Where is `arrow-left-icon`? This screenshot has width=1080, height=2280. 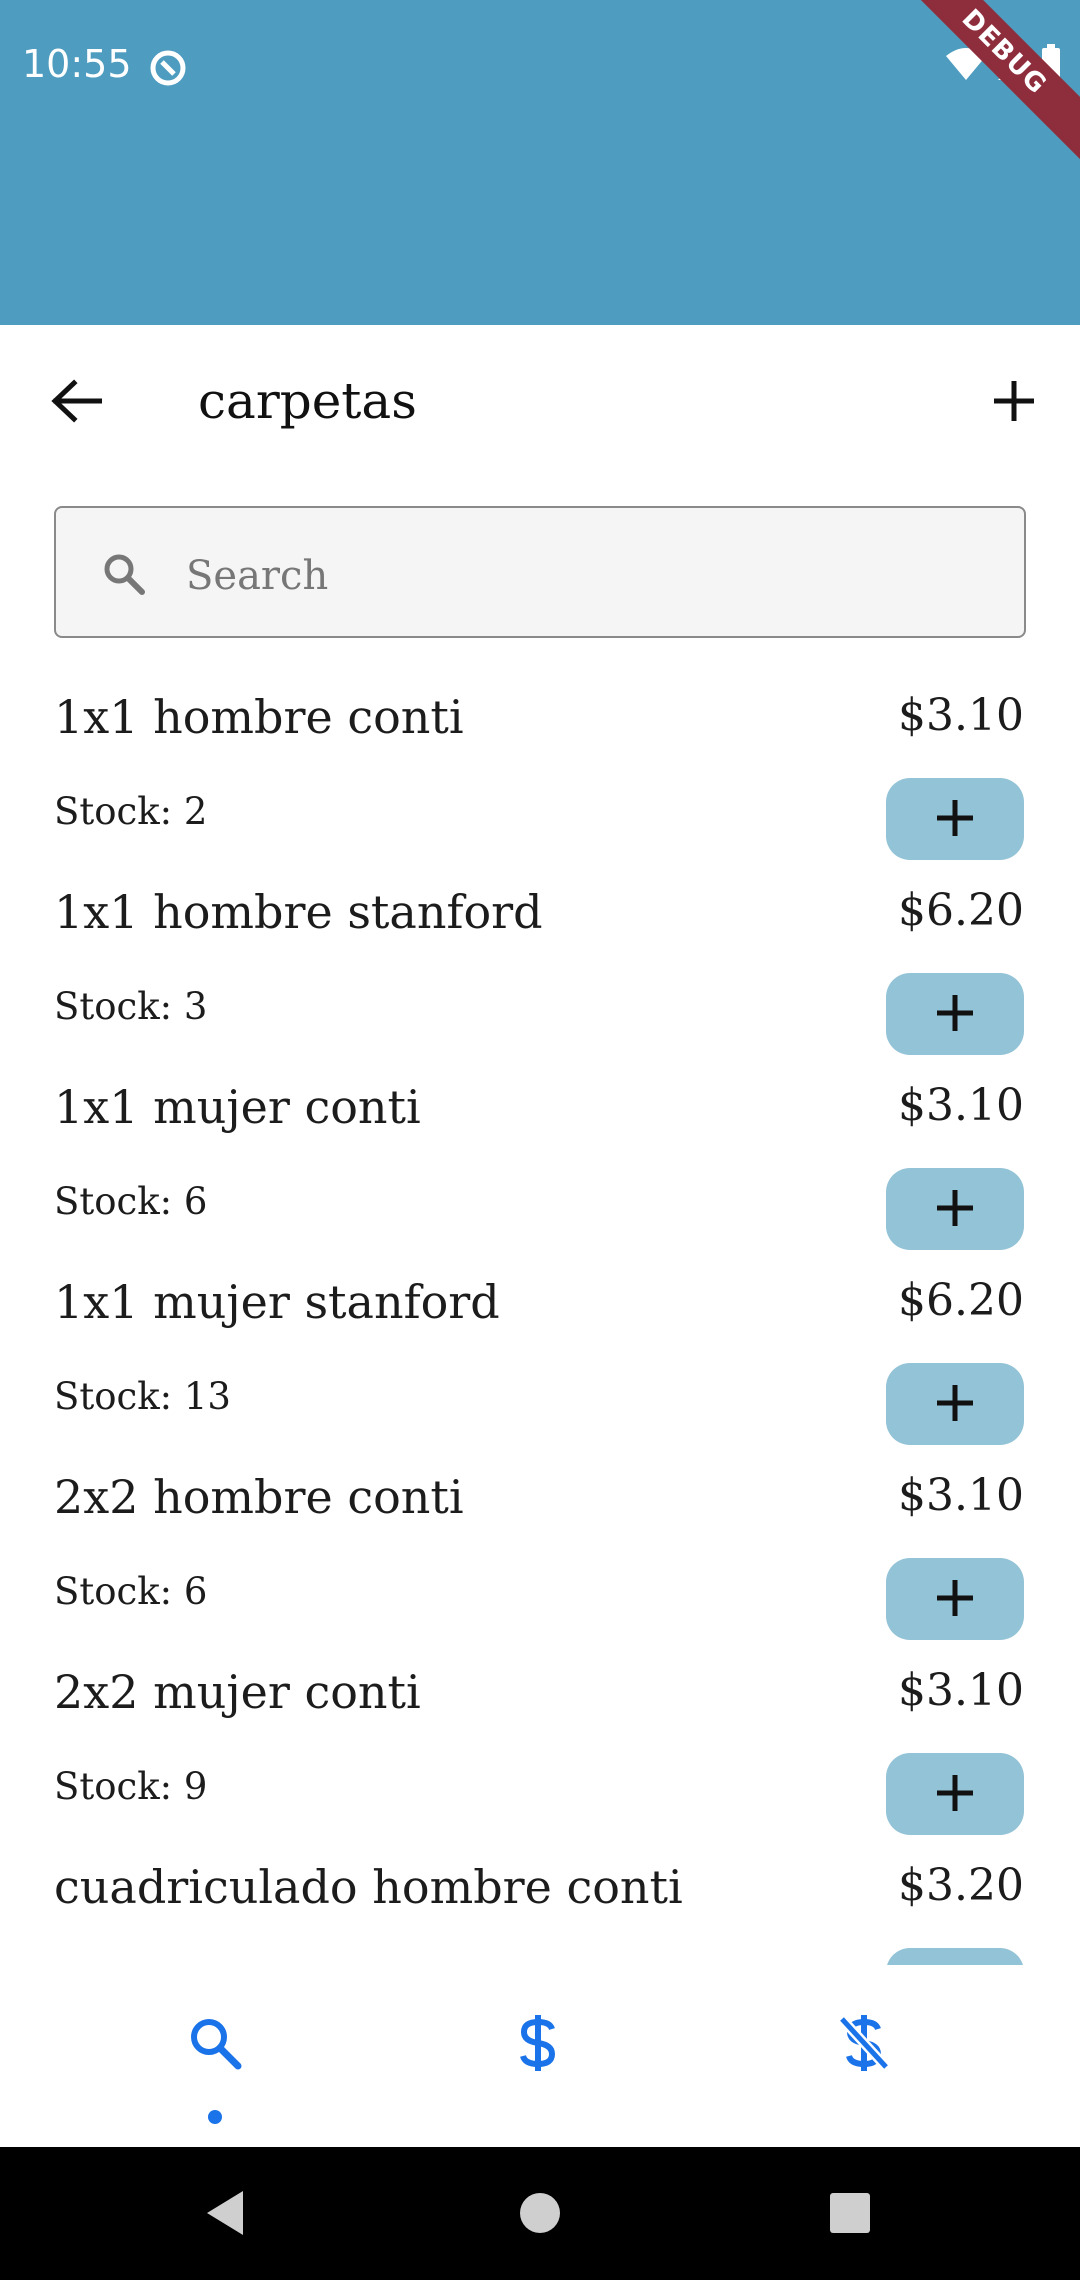
arrow-left-icon is located at coordinates (76, 403).